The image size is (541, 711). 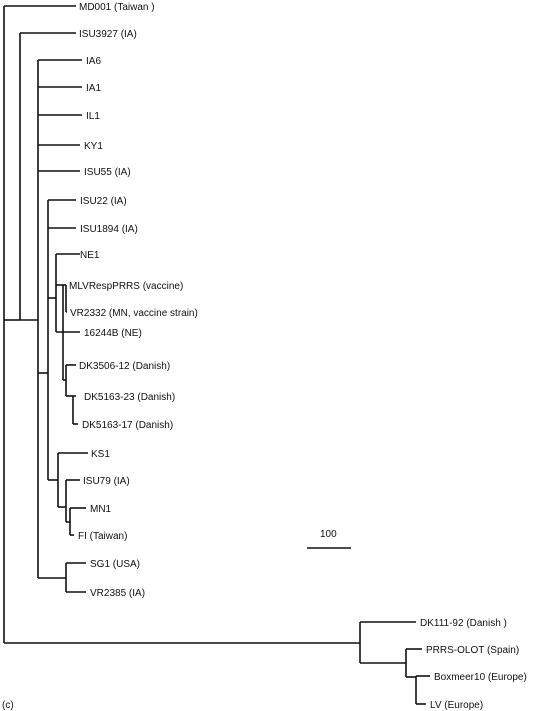 What do you see at coordinates (129, 397) in the screenshot?
I see `taxon-label: DK5163-23 (Danish)` at bounding box center [129, 397].